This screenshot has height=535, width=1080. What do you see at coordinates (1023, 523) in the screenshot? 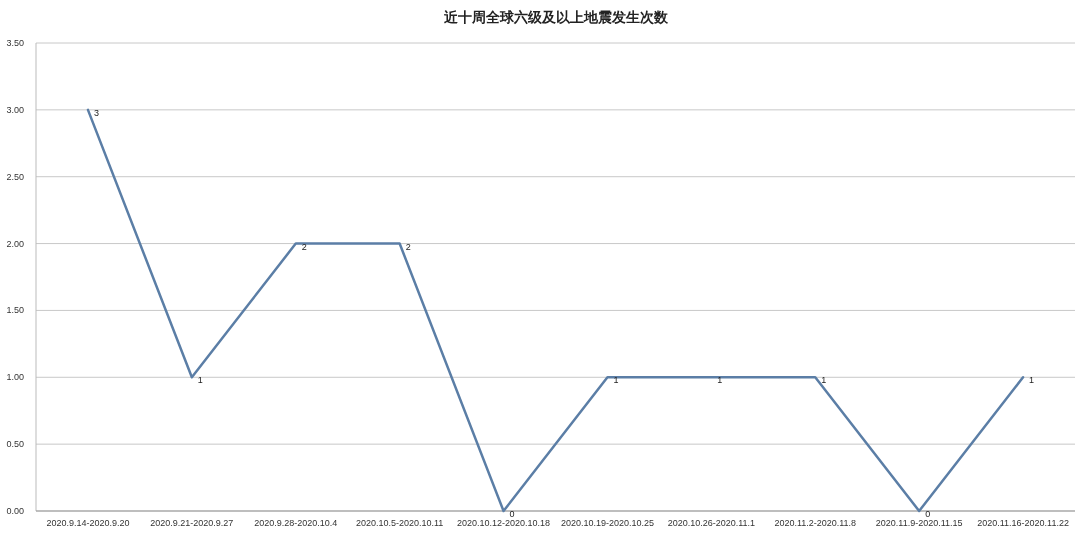
I see `x-tick-label: 2020.11.16-2020.11.22` at bounding box center [1023, 523].